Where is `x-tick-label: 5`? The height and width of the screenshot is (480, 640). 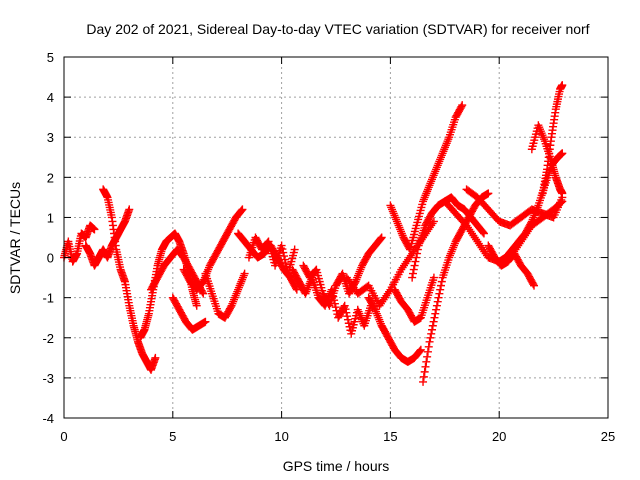
x-tick-label: 5 is located at coordinates (172, 436).